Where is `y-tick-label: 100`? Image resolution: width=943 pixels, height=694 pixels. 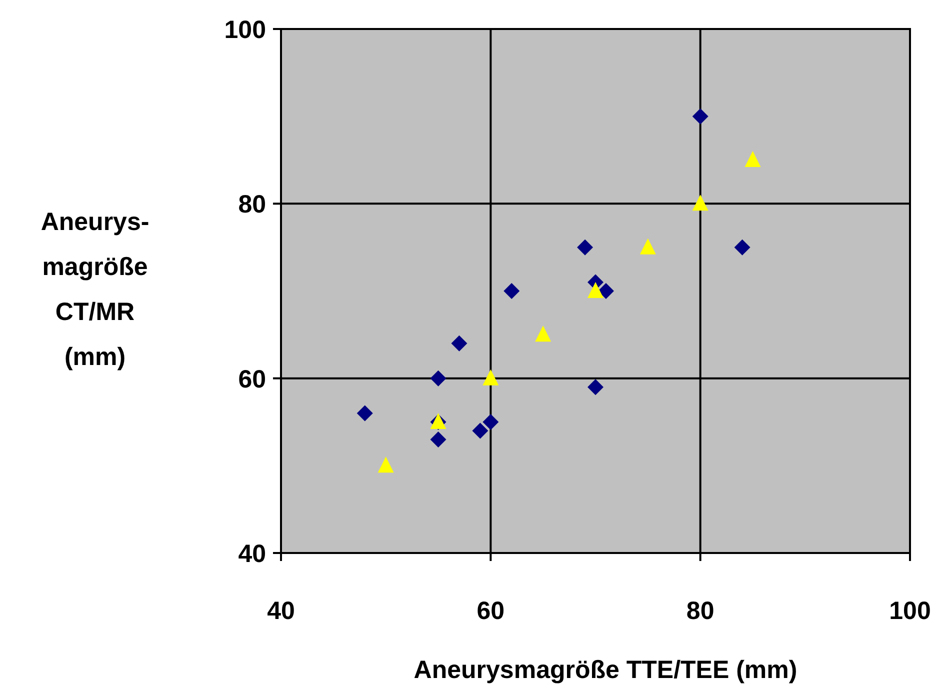 y-tick-label: 100 is located at coordinates (245, 30).